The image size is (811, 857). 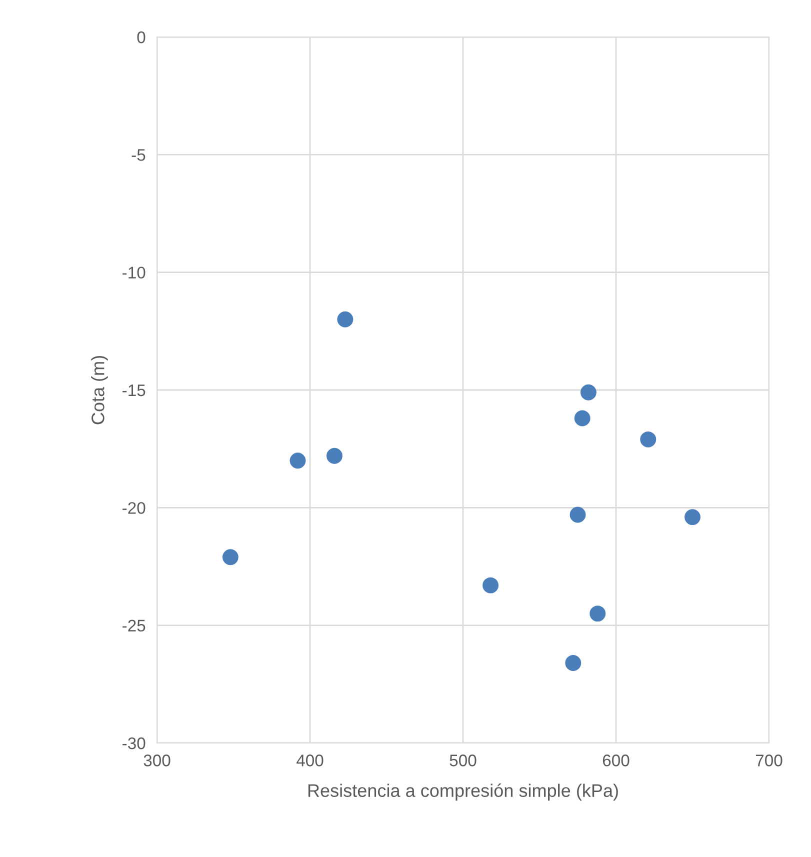 I want to click on y-tick-label: 0, so click(x=141, y=37).